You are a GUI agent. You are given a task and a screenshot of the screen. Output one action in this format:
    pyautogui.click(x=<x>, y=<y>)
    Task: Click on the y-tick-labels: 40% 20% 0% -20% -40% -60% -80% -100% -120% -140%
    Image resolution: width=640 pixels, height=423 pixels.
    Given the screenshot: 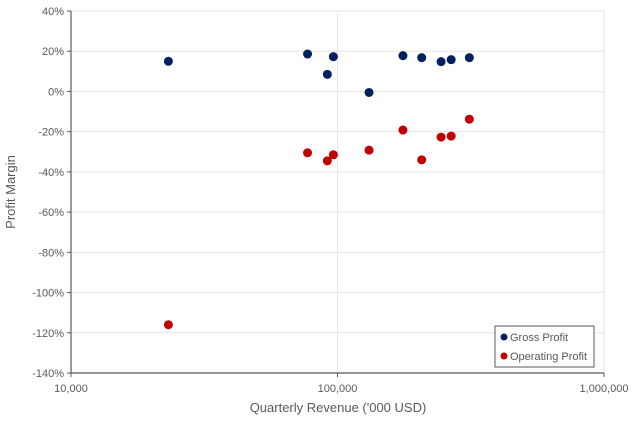 What is the action you would take?
    pyautogui.click(x=48, y=193)
    